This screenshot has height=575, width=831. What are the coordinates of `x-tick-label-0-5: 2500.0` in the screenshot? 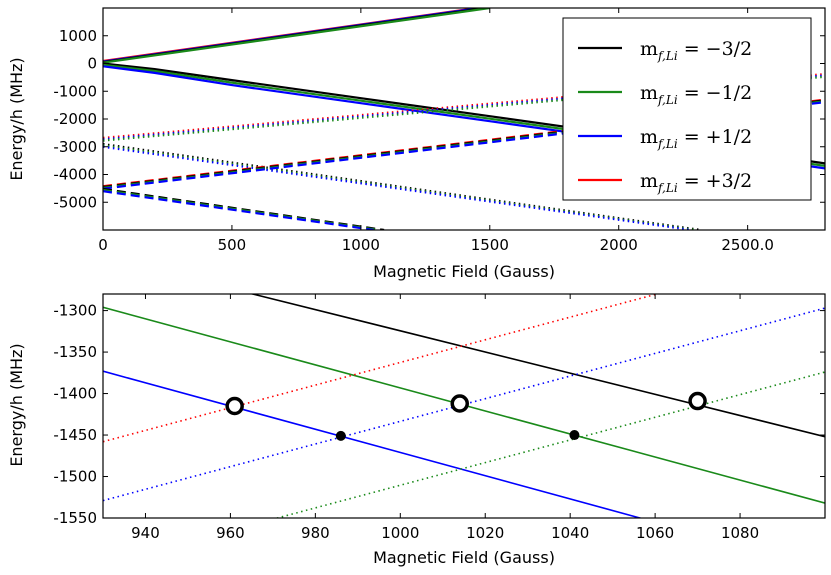 It's located at (747, 245).